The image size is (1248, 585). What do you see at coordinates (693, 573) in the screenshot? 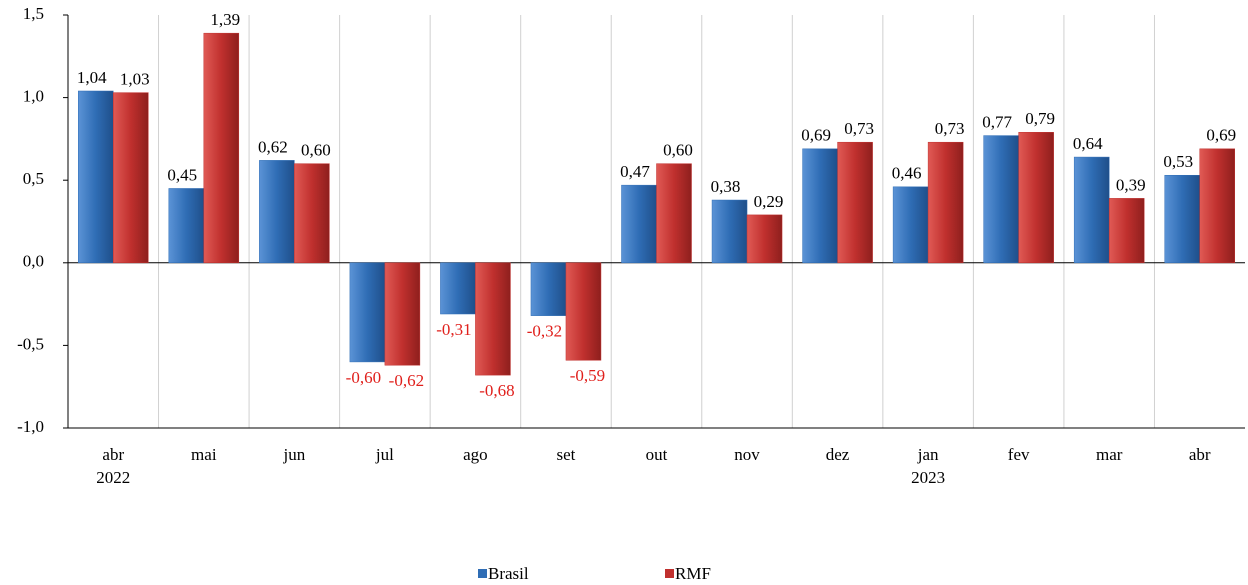
I see `legend-label: RMF` at bounding box center [693, 573].